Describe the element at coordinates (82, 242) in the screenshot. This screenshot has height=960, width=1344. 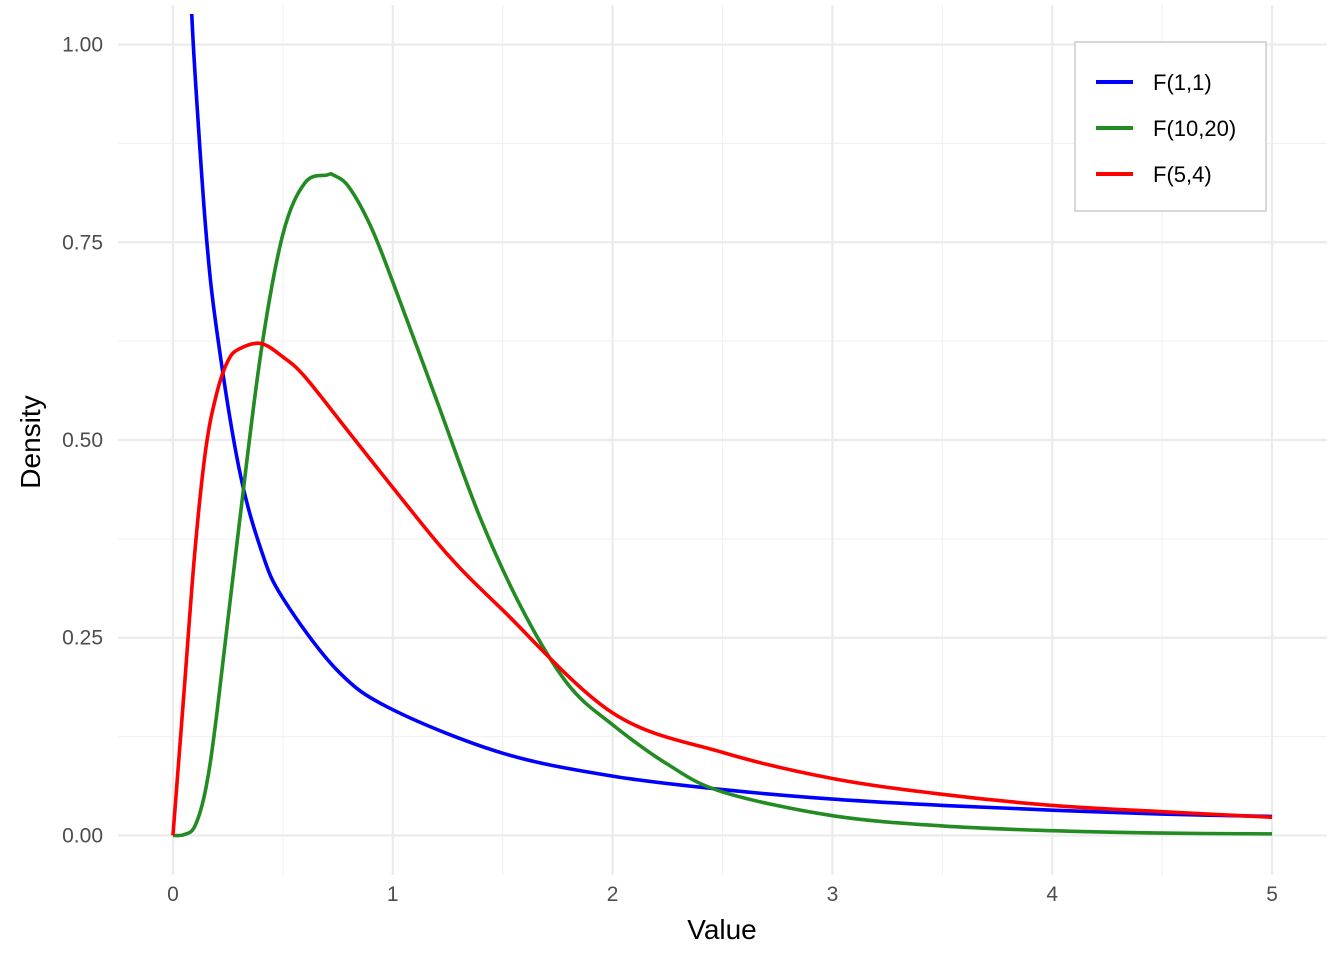
I see `y-tick-label: 0.75` at that location.